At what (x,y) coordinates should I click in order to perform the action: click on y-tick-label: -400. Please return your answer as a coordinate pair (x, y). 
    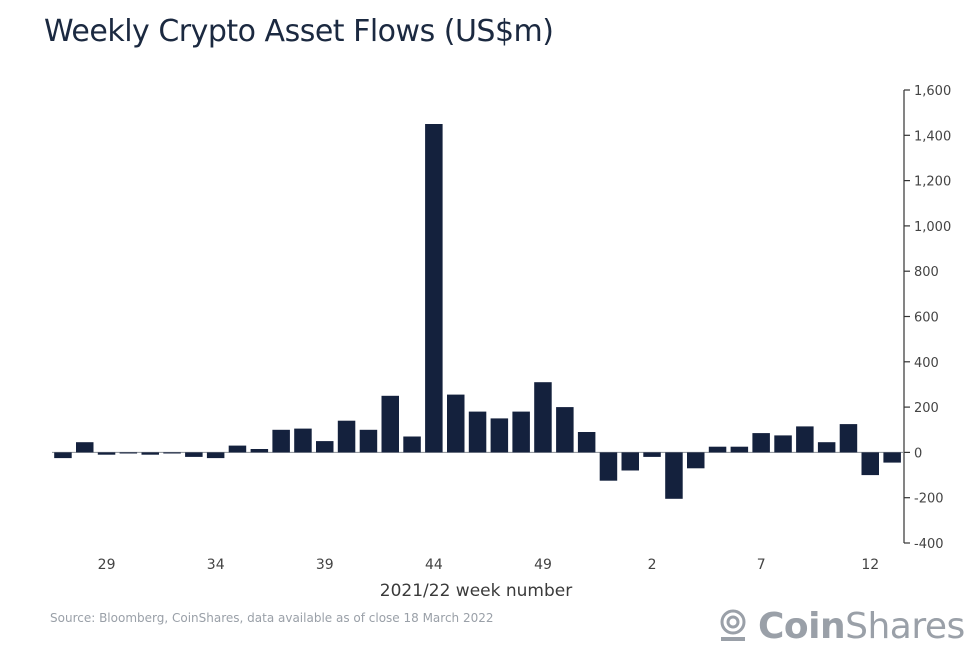
    Looking at the image, I should click on (929, 544).